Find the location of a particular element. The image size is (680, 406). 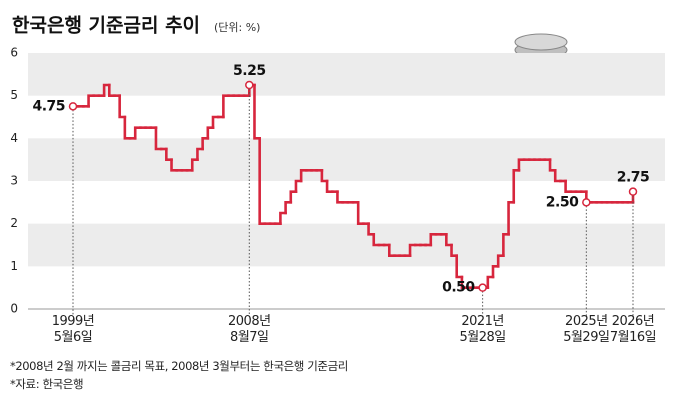

chart-title: 한국은행 기준금리 추이 is located at coordinates (106, 26).